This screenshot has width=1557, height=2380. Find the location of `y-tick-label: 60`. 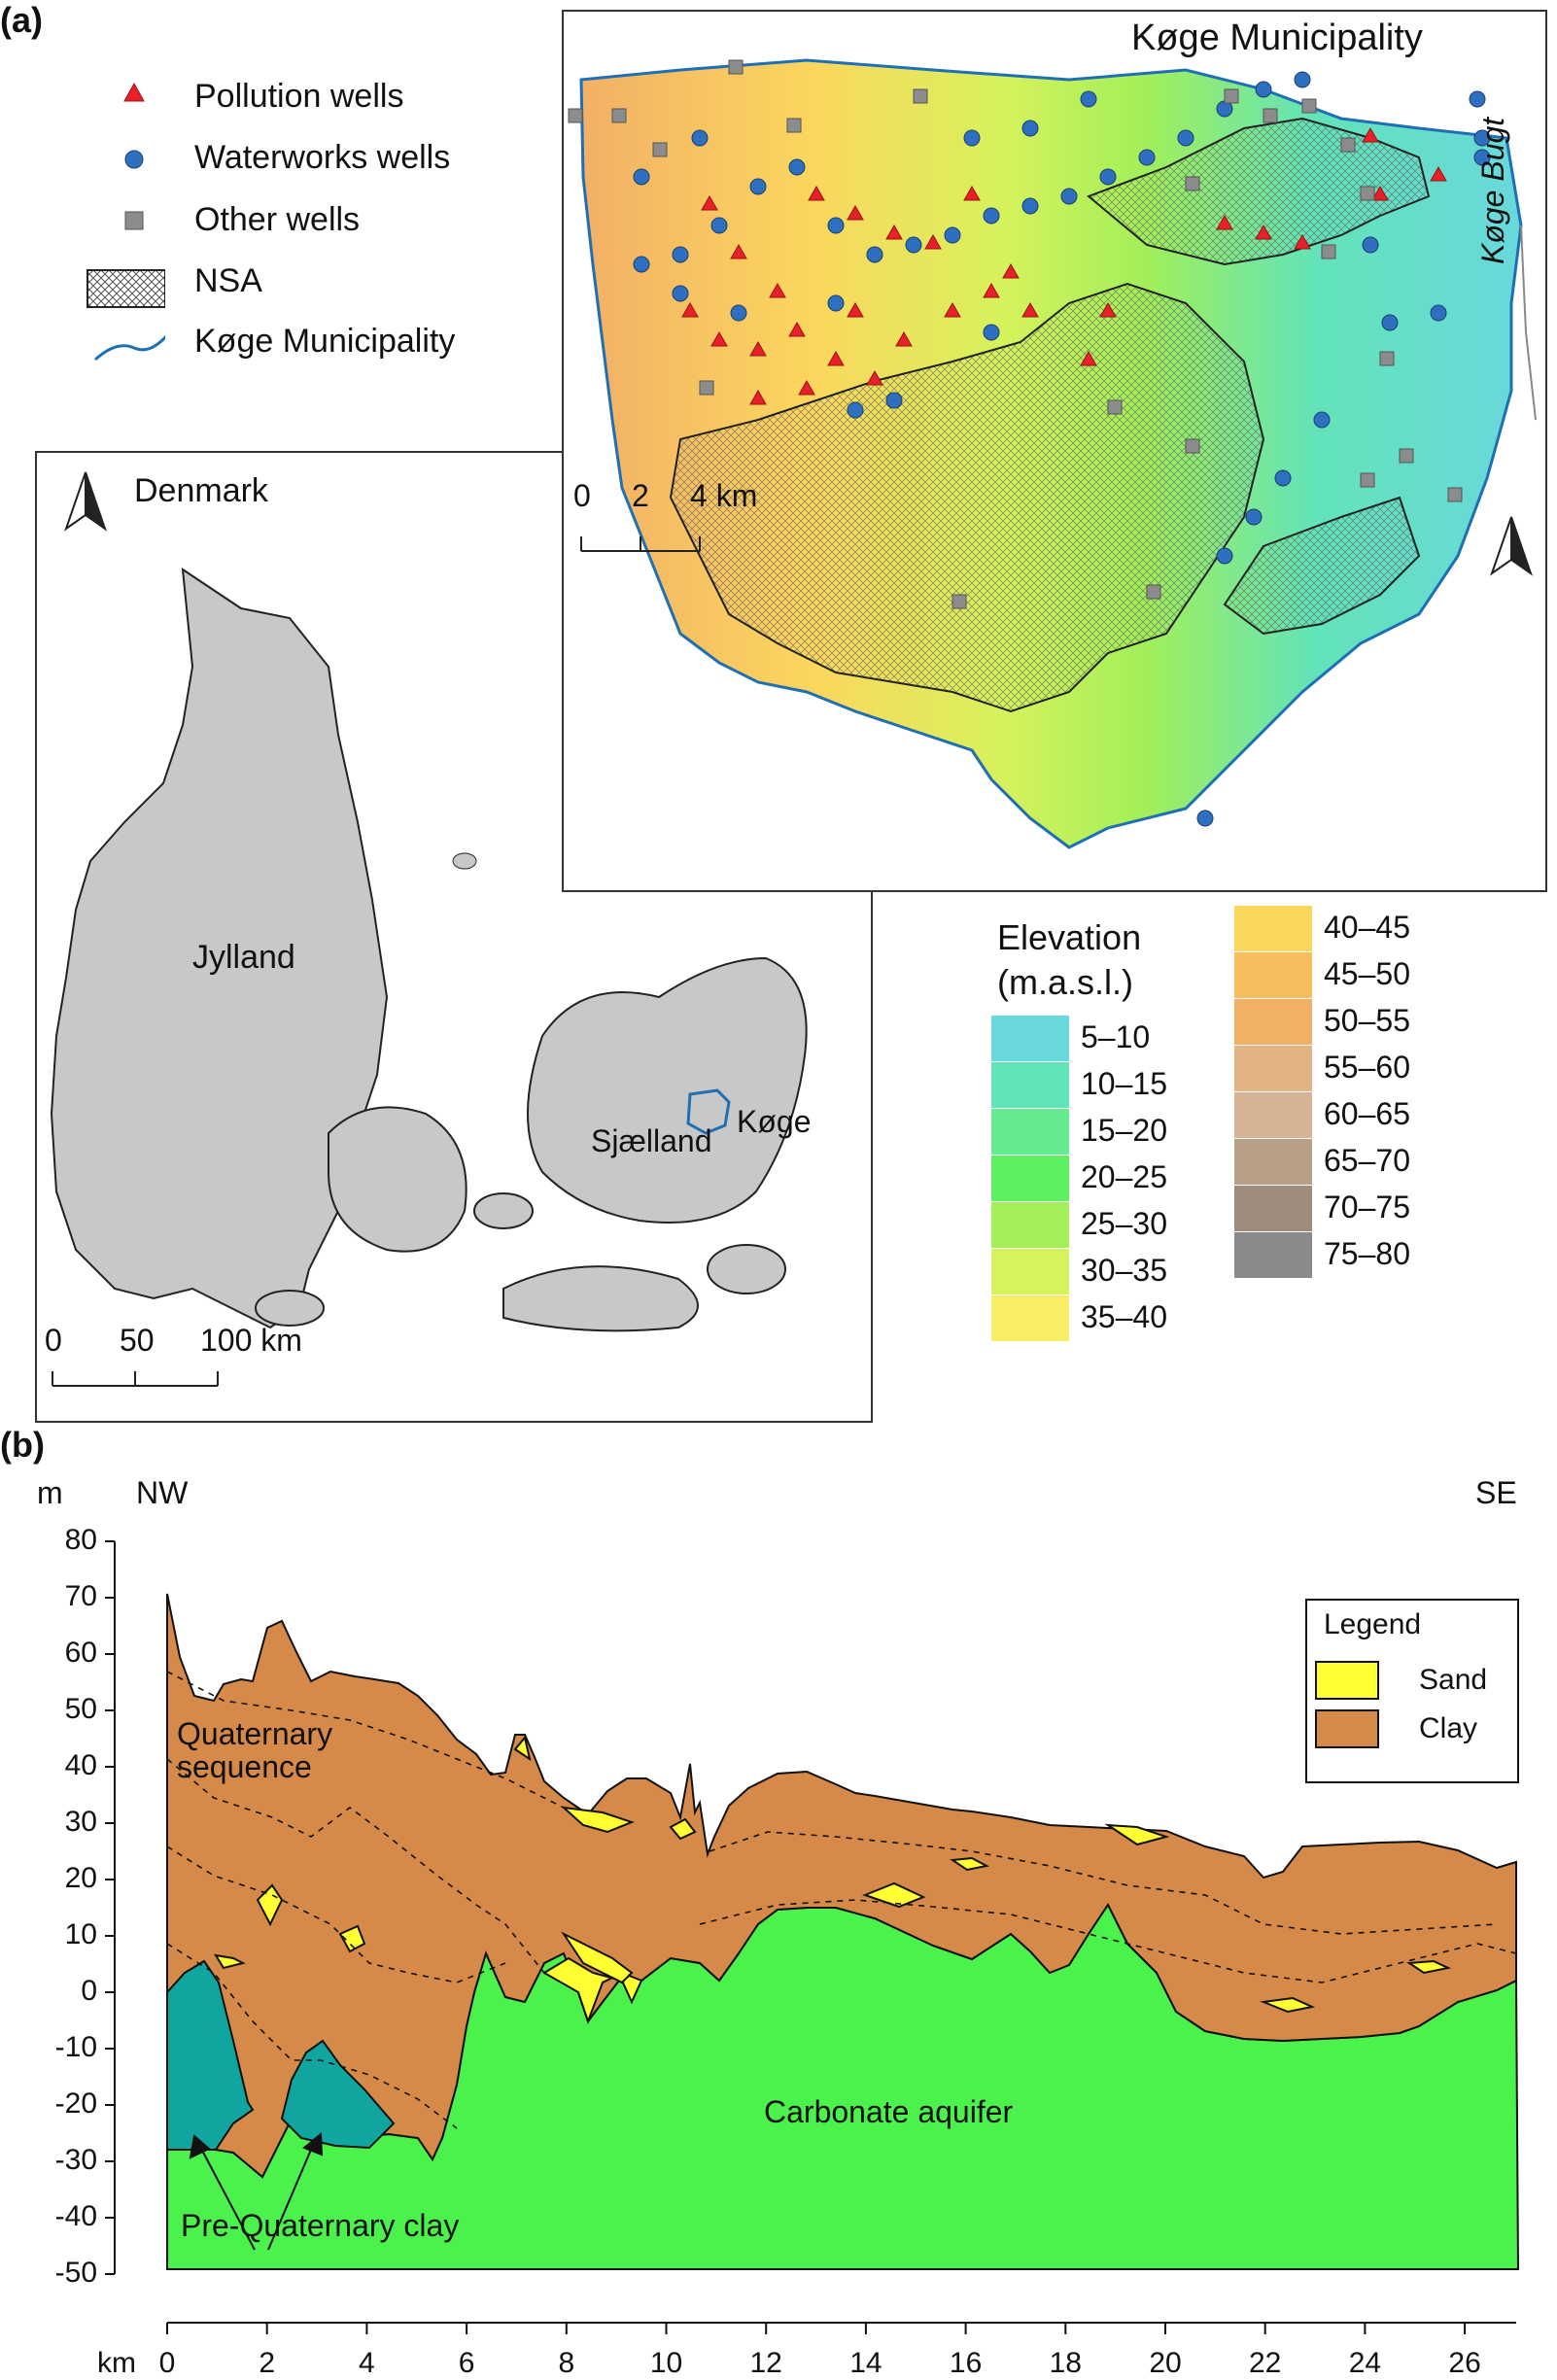

y-tick-label: 60 is located at coordinates (80, 1653).